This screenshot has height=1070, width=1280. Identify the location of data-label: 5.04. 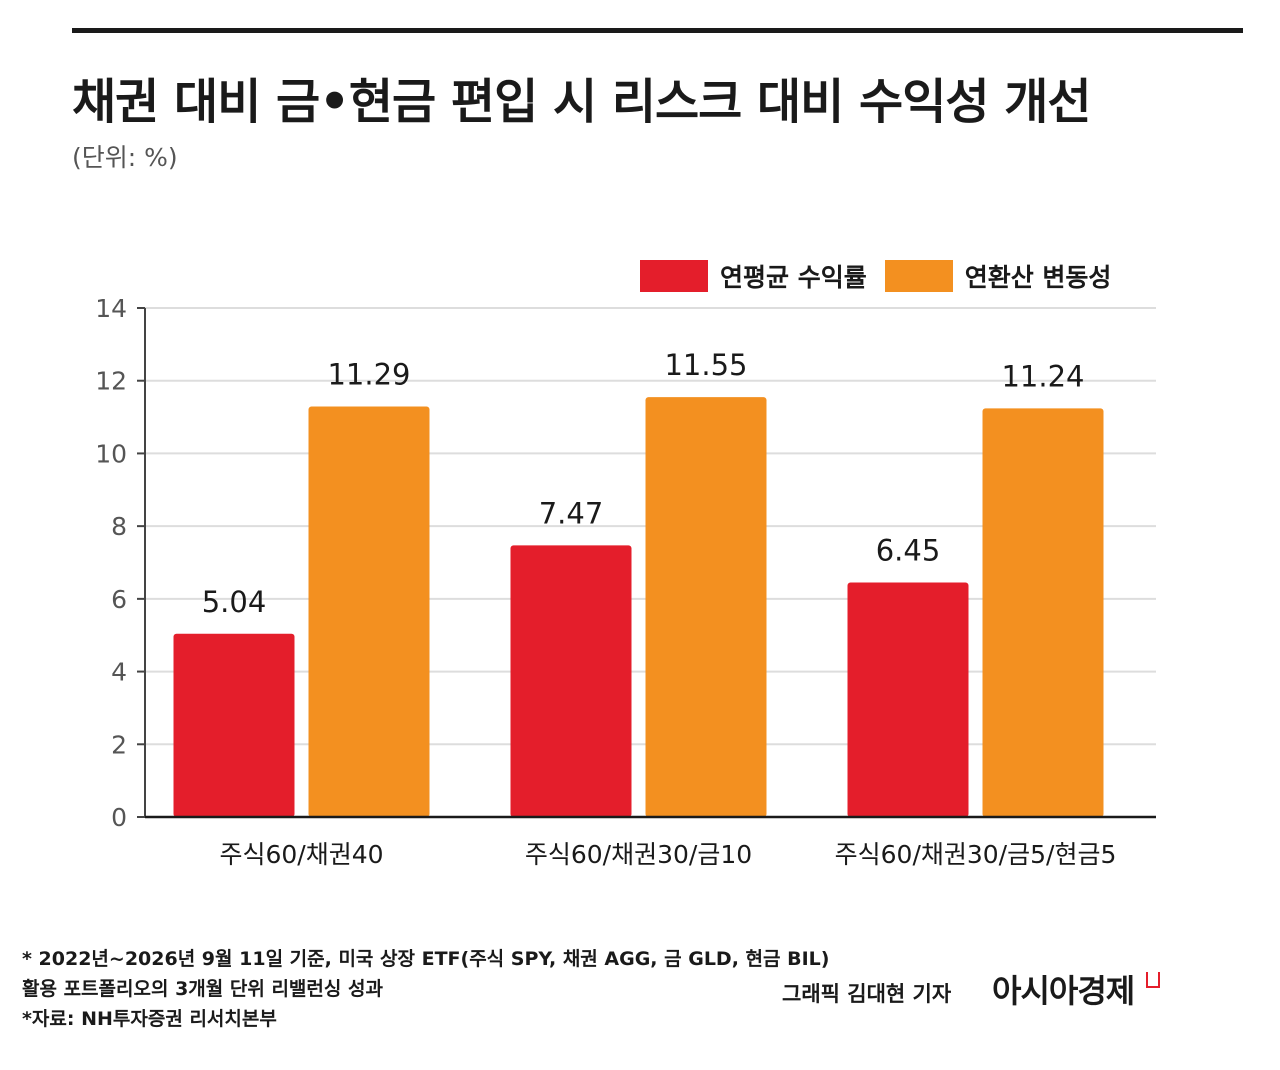
(234, 602).